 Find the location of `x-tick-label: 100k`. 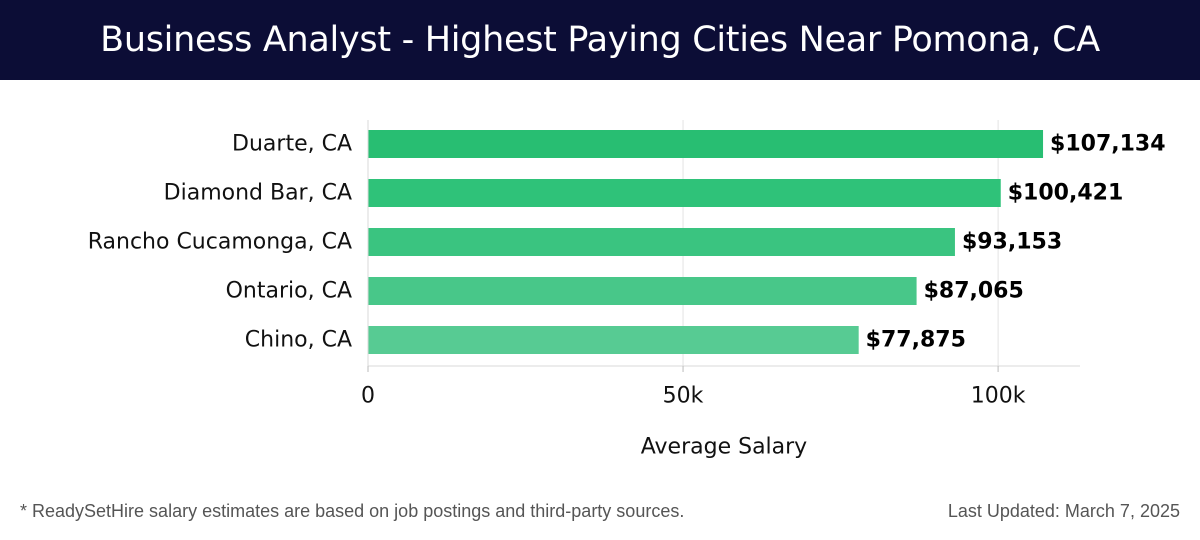

x-tick-label: 100k is located at coordinates (998, 396).